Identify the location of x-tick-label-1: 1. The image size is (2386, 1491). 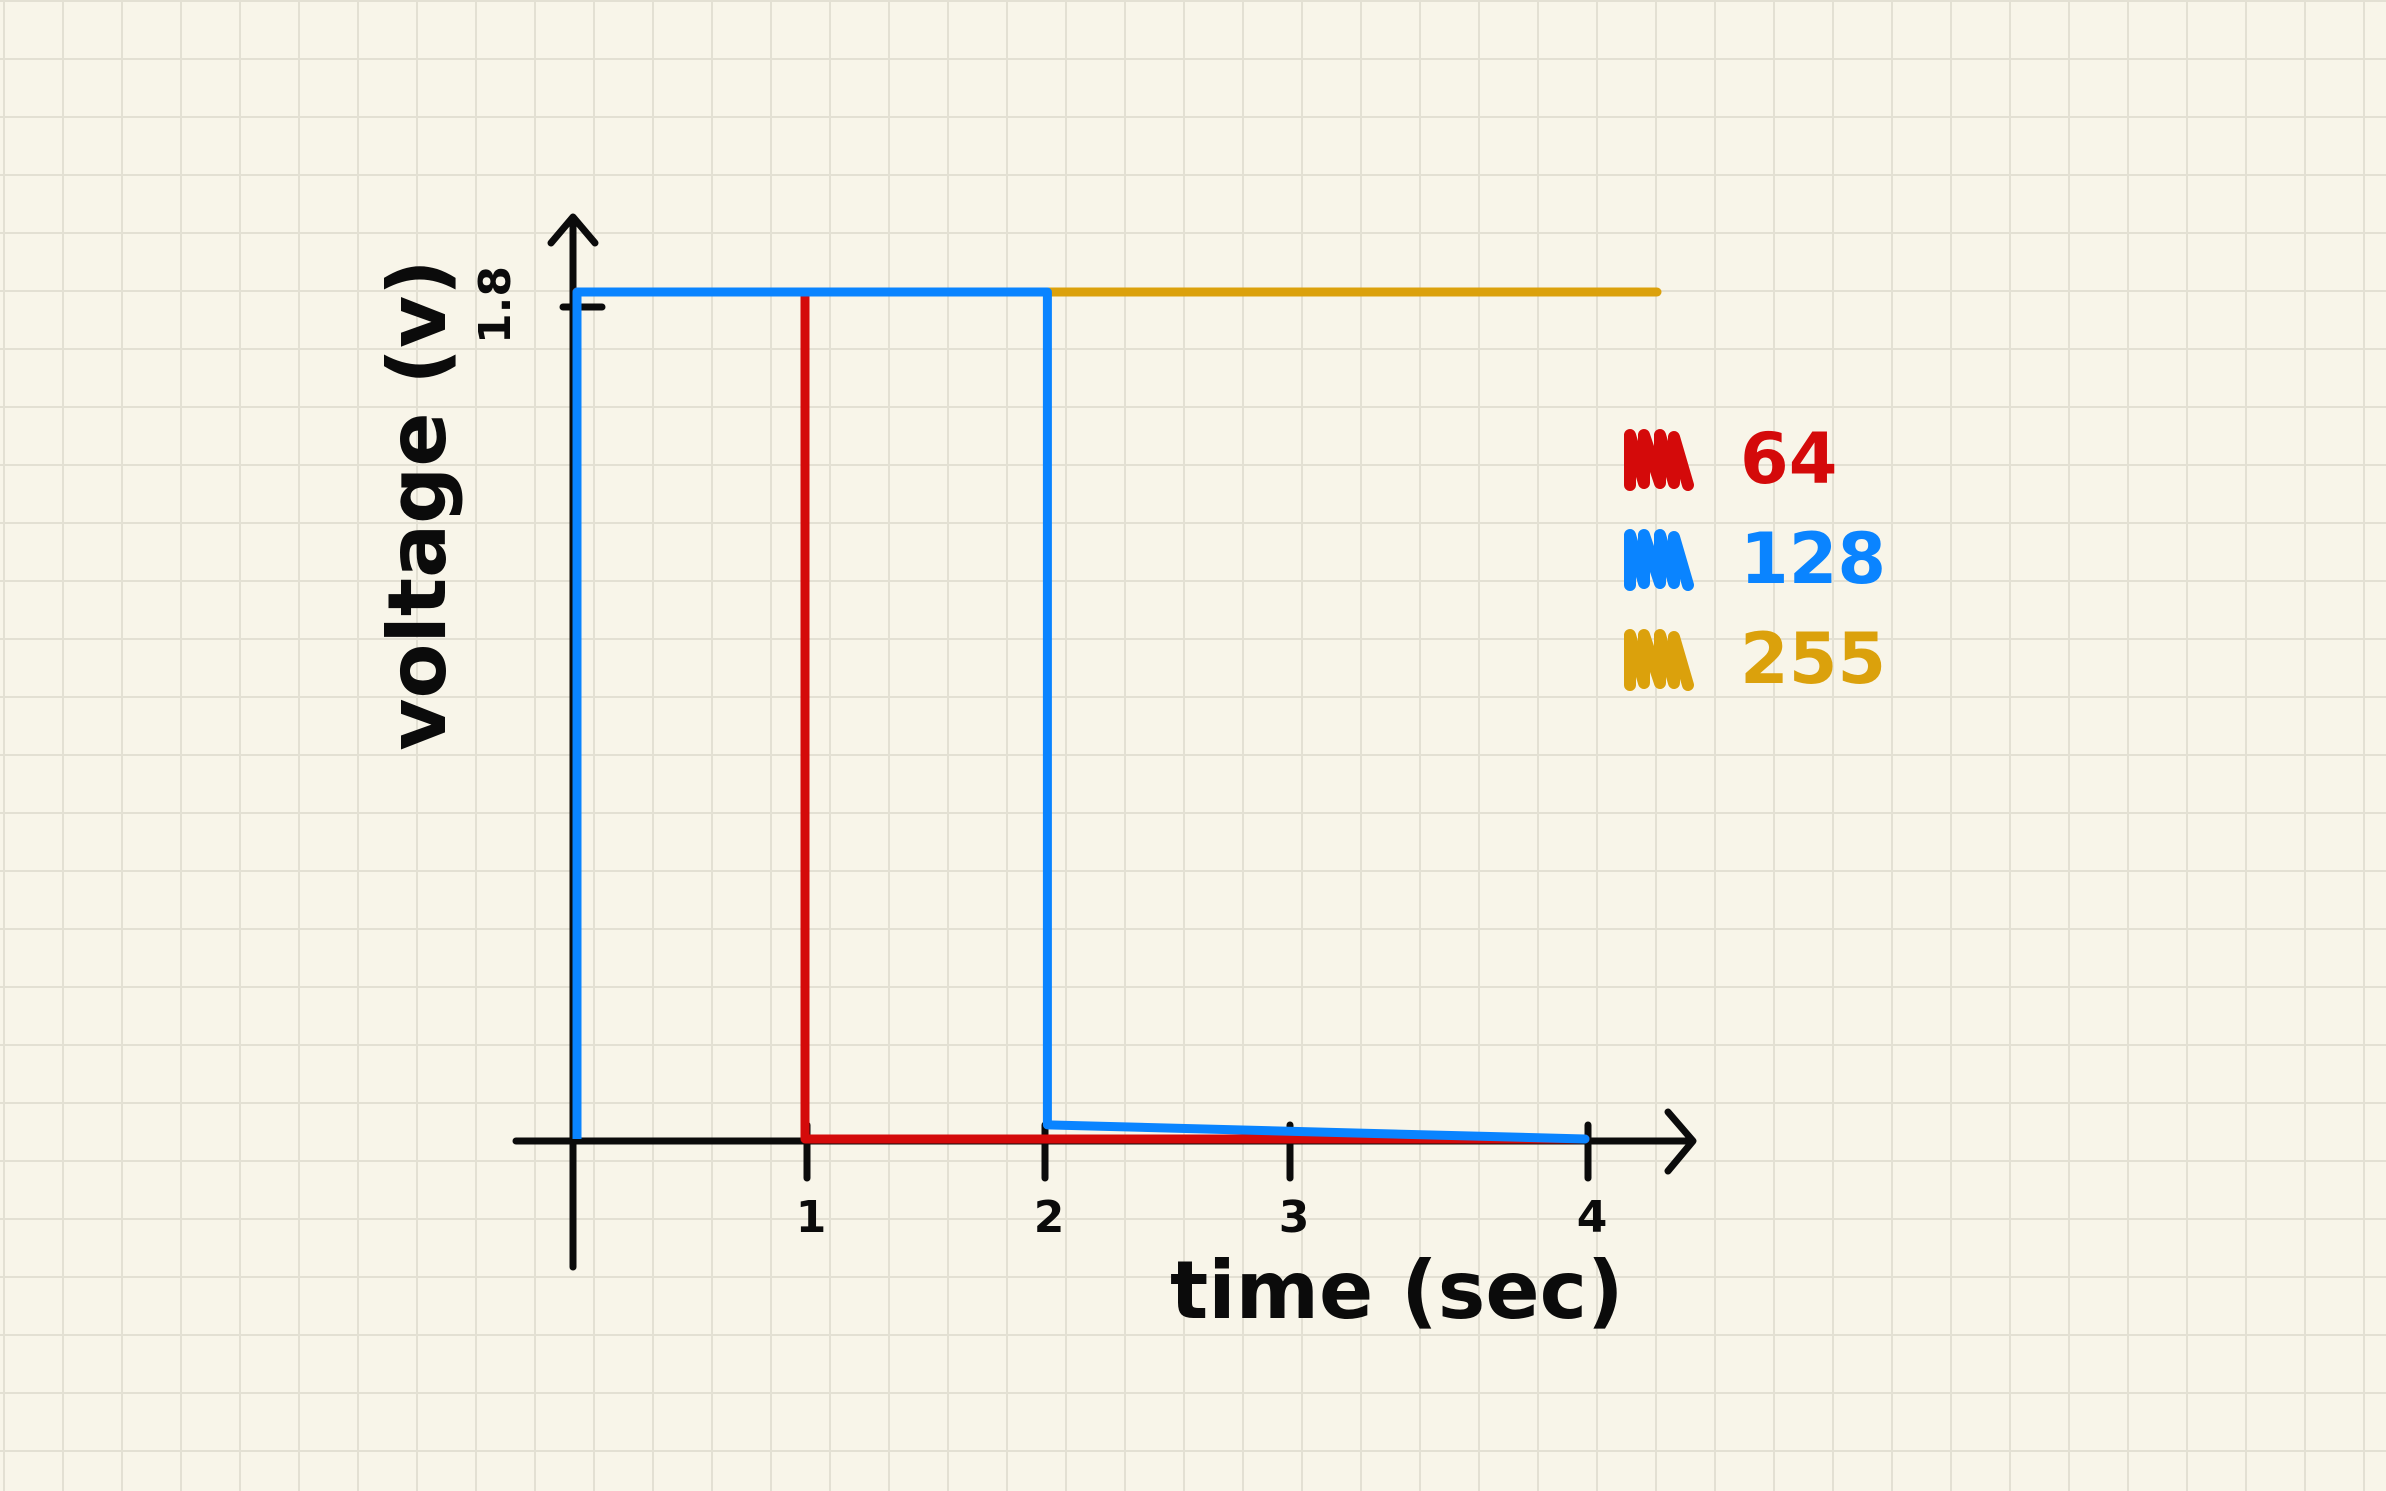
(811, 1217).